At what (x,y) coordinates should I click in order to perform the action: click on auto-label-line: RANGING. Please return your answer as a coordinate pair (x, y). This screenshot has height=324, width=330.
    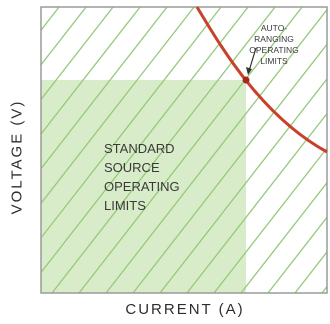
    Looking at the image, I should click on (274, 39).